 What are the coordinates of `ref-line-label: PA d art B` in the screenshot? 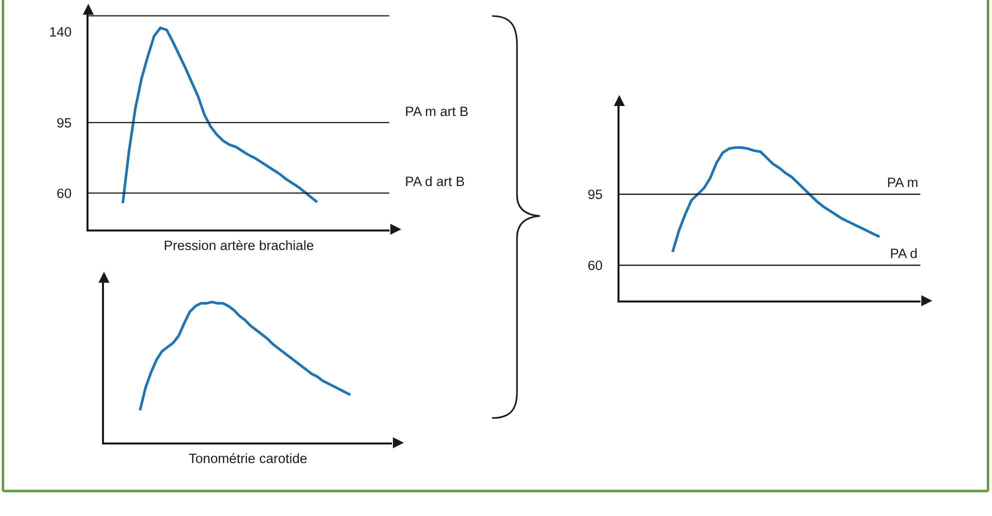 It's located at (435, 181).